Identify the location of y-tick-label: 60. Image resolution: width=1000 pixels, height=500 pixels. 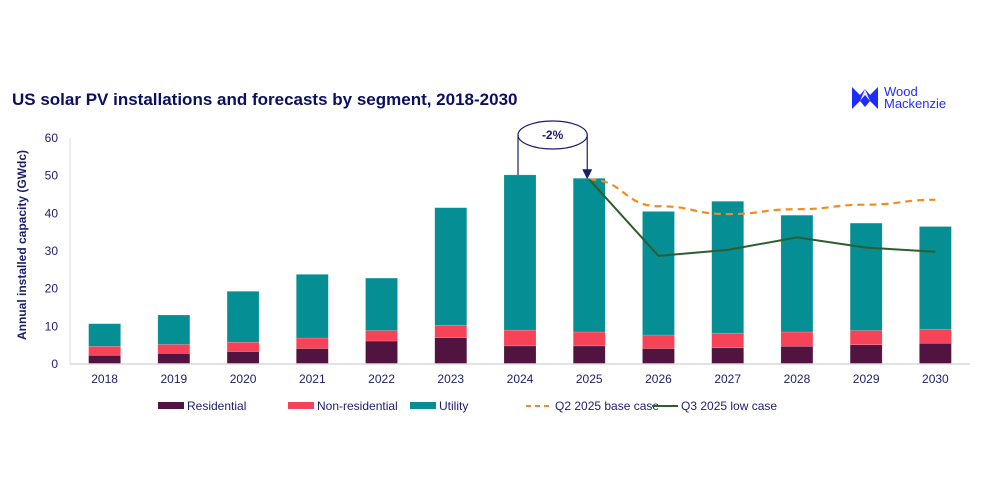
(52, 138).